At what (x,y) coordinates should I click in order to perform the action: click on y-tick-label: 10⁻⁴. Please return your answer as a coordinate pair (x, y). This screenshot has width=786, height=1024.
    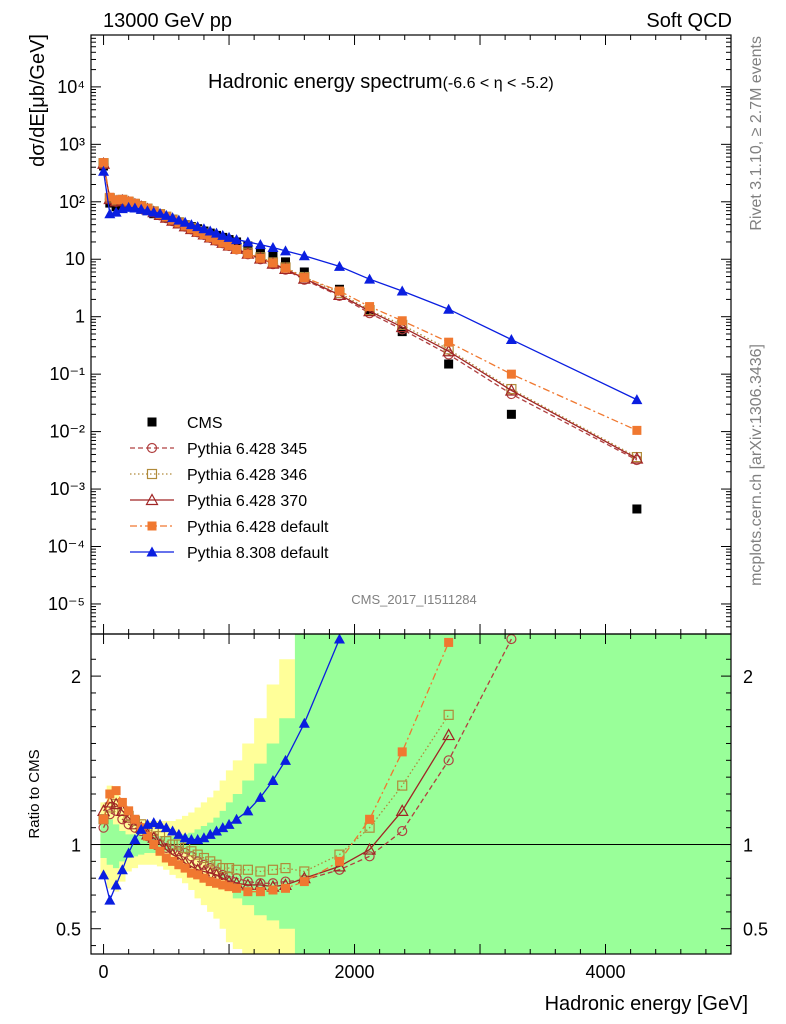
    Looking at the image, I should click on (66, 547).